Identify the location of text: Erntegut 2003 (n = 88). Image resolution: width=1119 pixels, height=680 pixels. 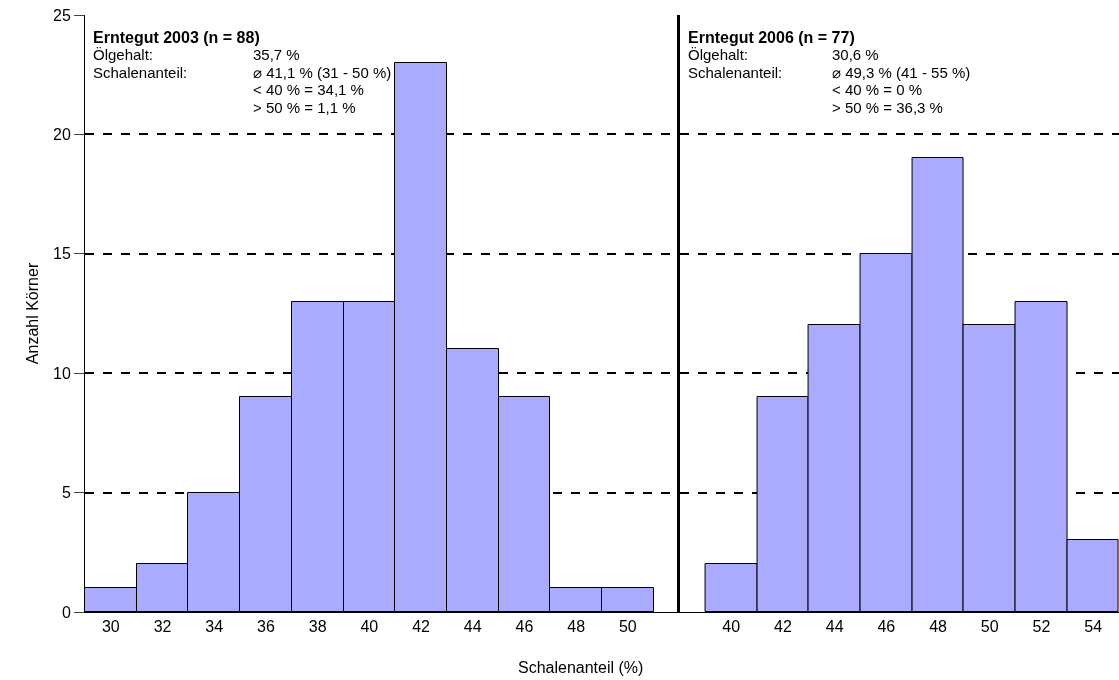
(176, 37).